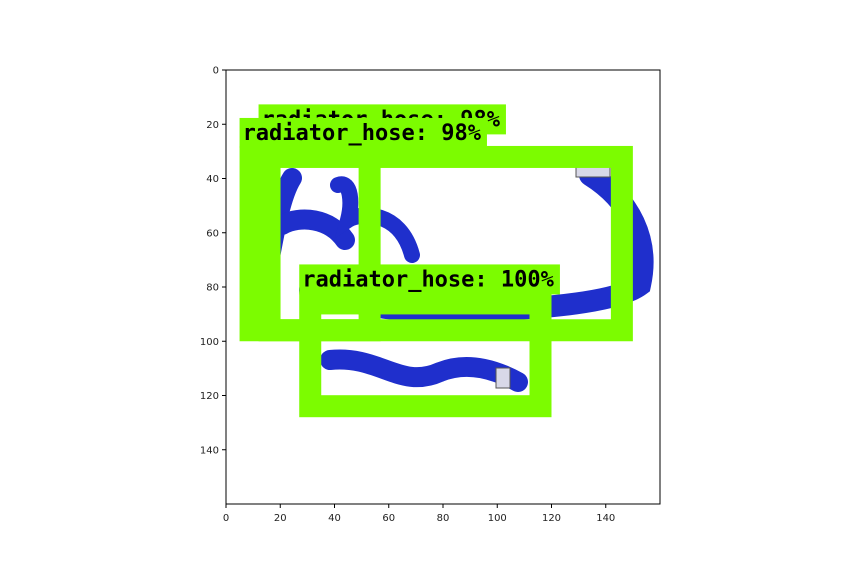 The image size is (864, 576). I want to click on x-tick-label: 60, so click(388, 518).